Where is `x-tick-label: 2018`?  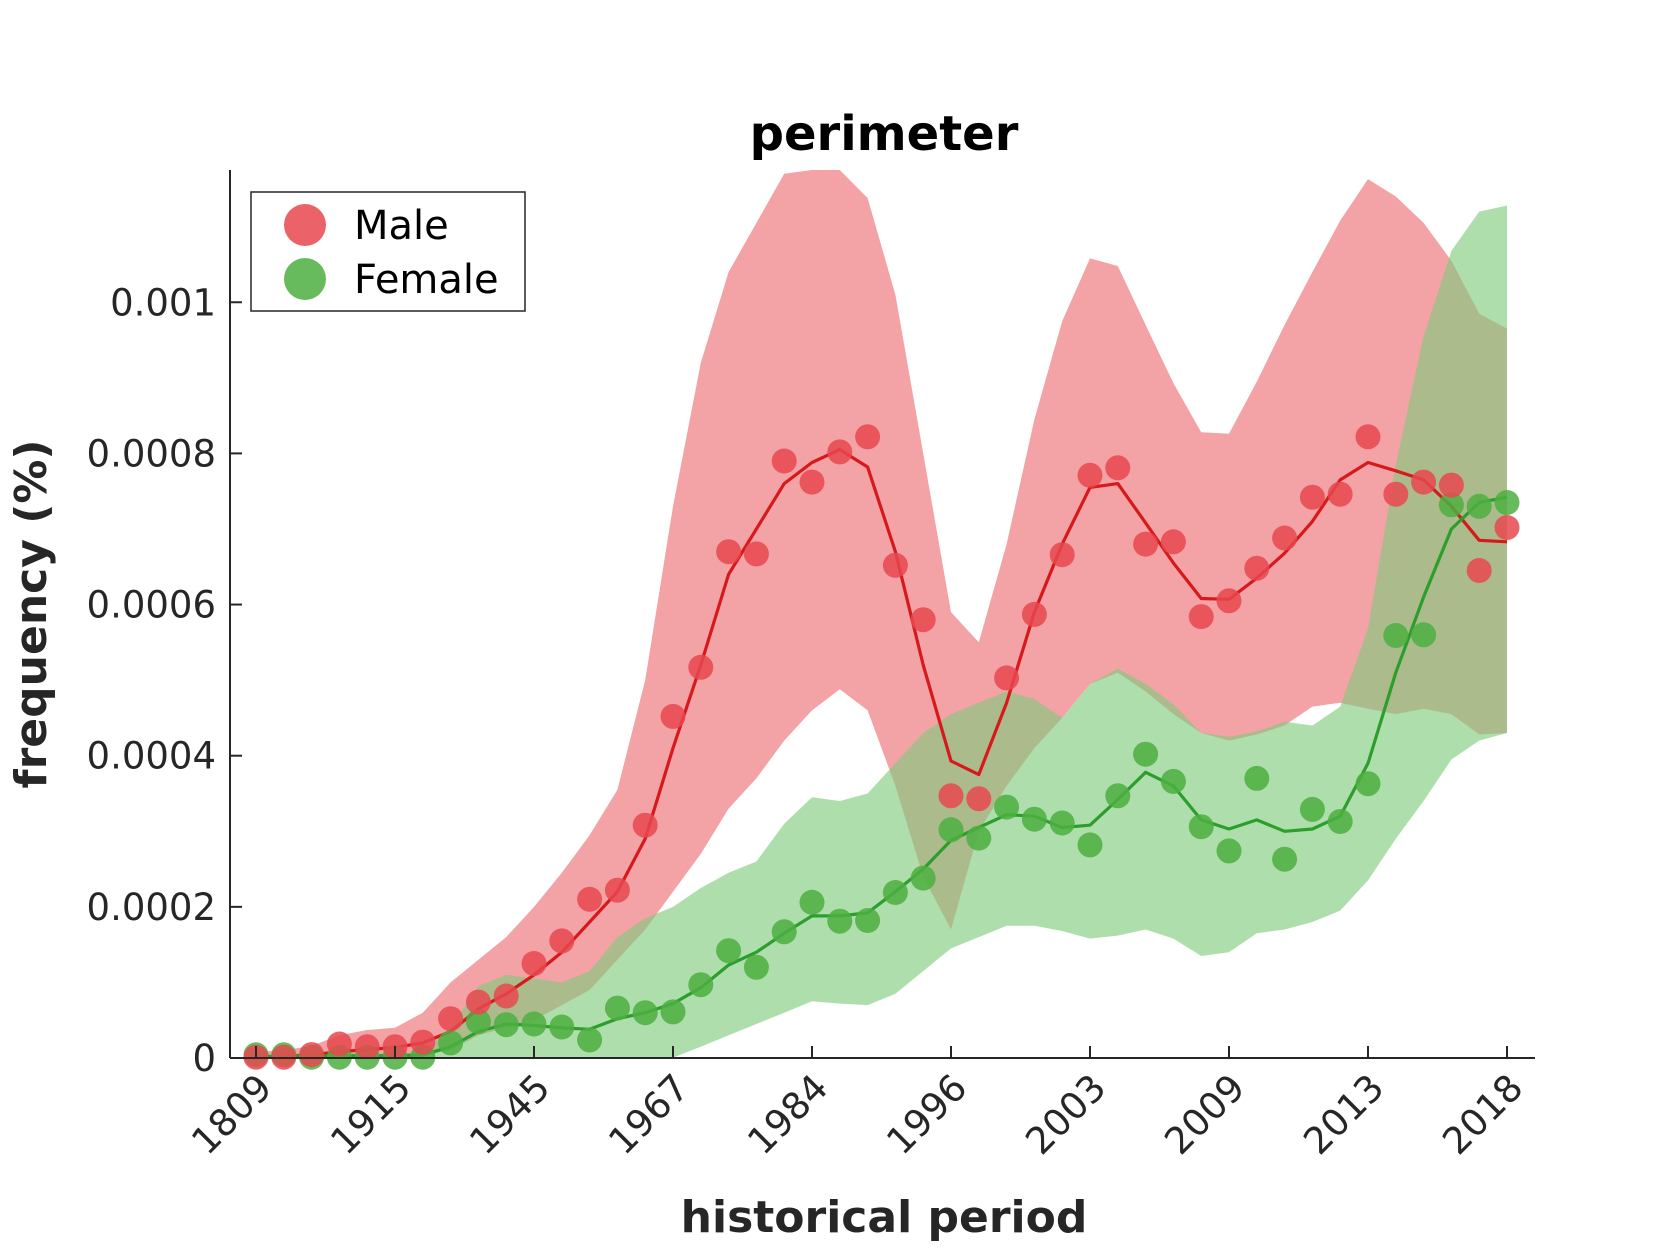 x-tick-label: 2018 is located at coordinates (1482, 1114).